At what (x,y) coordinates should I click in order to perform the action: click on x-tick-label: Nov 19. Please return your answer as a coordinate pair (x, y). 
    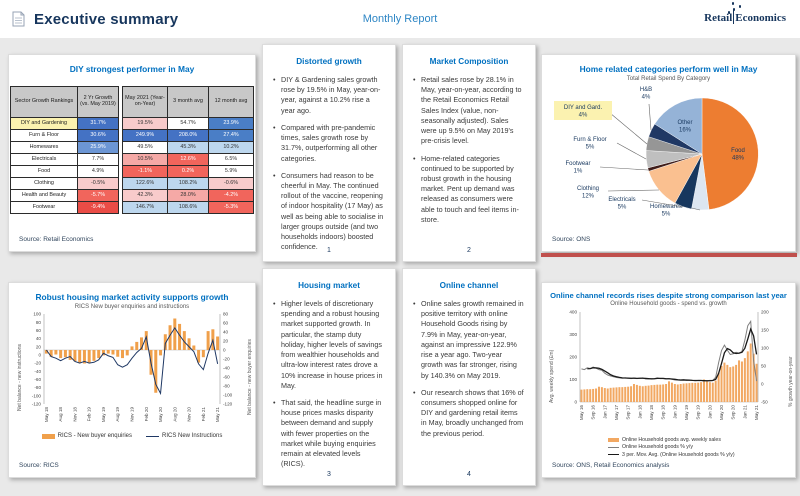
    Looking at the image, I should click on (132, 414).